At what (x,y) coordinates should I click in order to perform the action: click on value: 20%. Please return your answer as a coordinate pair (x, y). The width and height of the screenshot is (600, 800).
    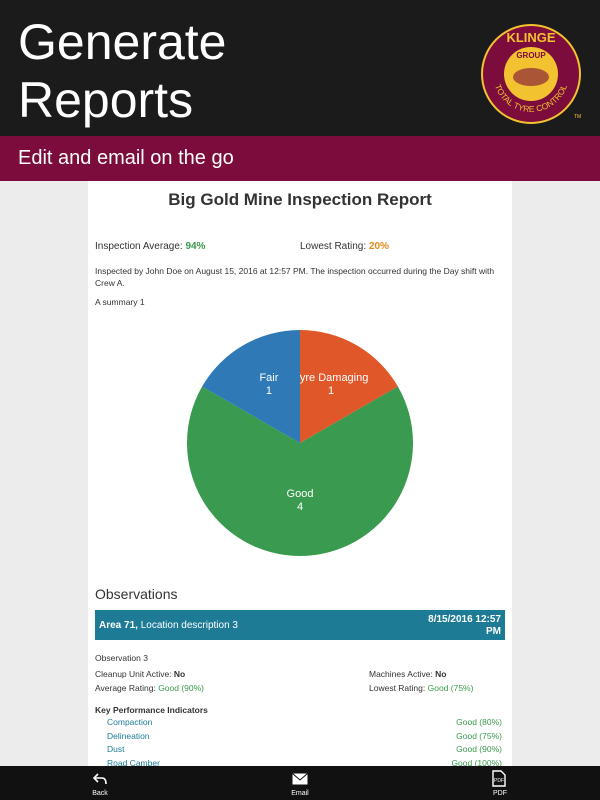
    Looking at the image, I should click on (378, 246).